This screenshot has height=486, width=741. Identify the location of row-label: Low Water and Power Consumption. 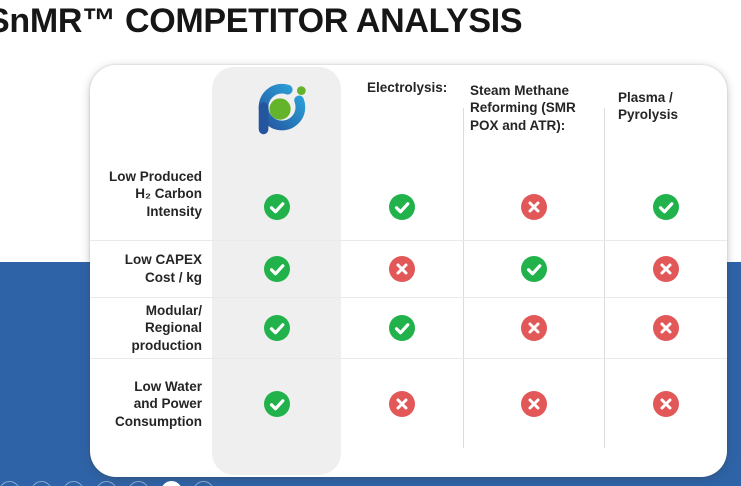
(158, 403).